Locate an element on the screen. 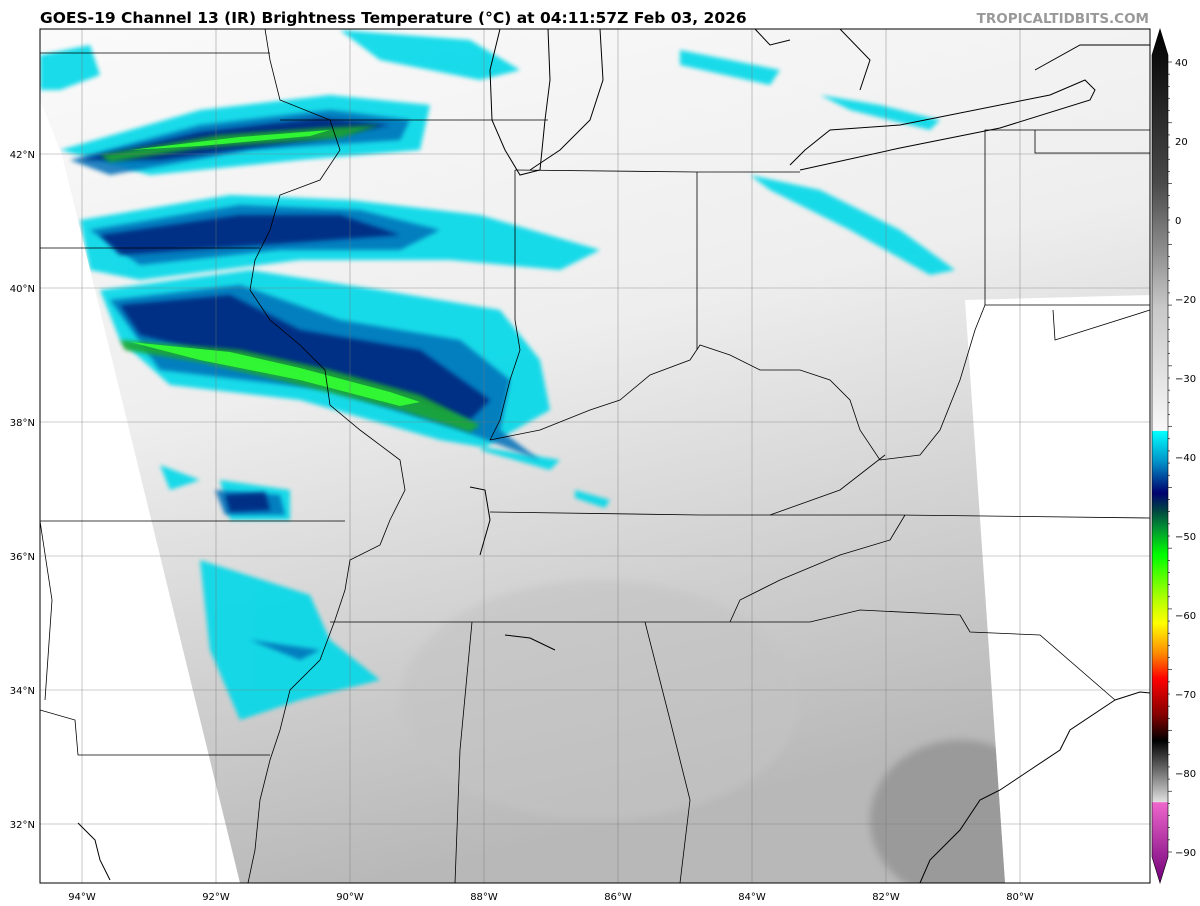 The image size is (1200, 906). colorbar-label: −20 is located at coordinates (1185, 300).